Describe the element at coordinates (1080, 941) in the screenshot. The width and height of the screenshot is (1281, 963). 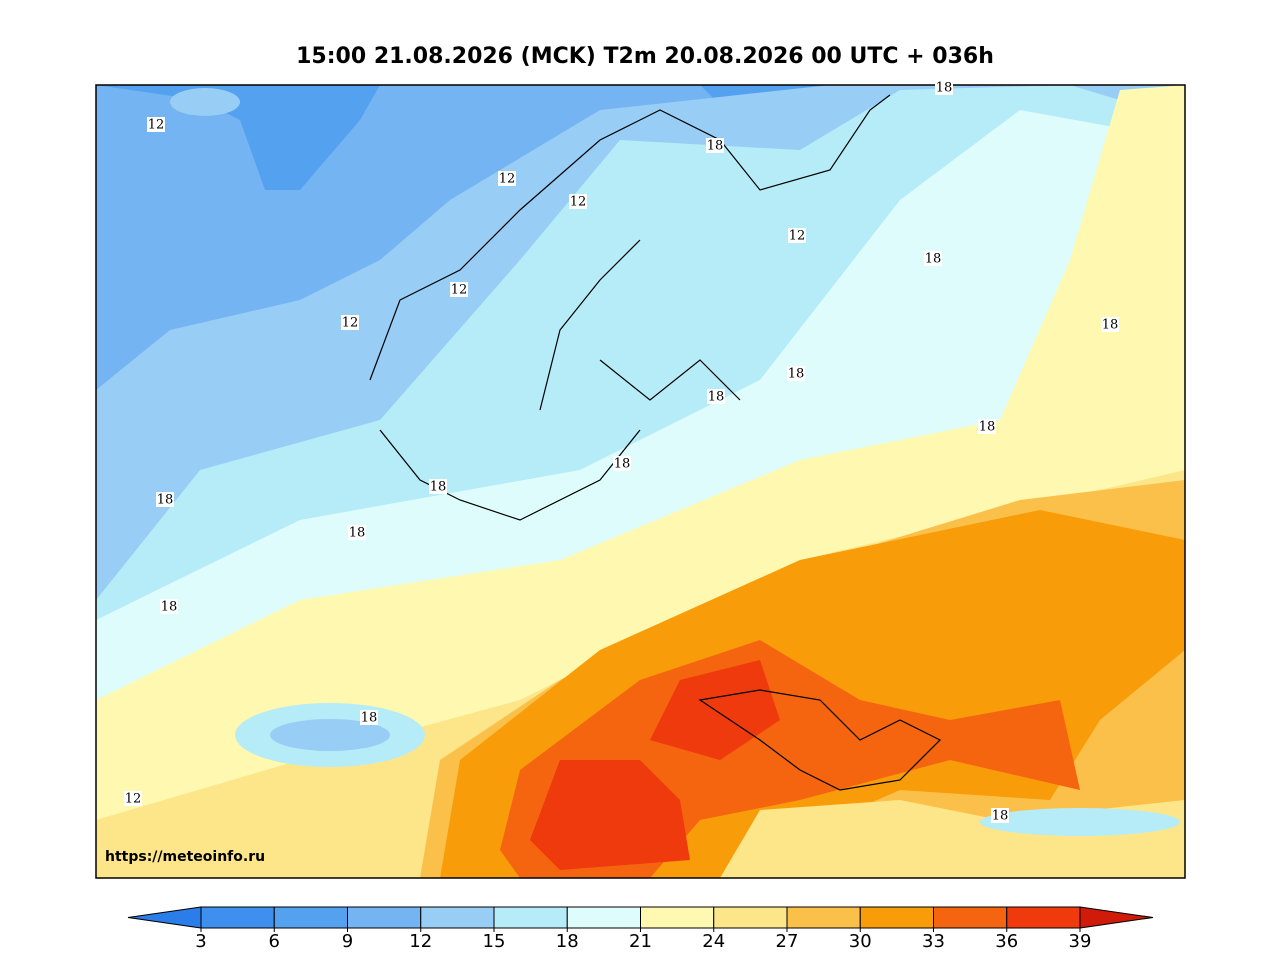
I see `colorbar-tick-label: 39` at that location.